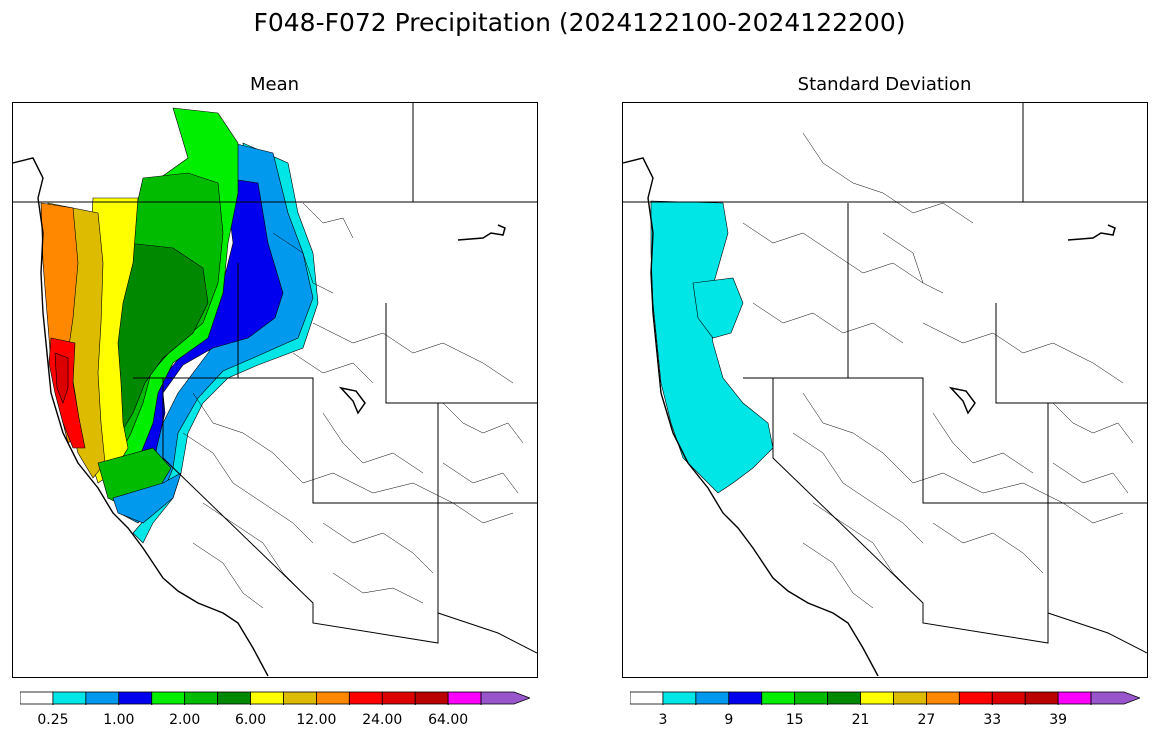  I want to click on mean-tick-label: 0.25, so click(53, 720).